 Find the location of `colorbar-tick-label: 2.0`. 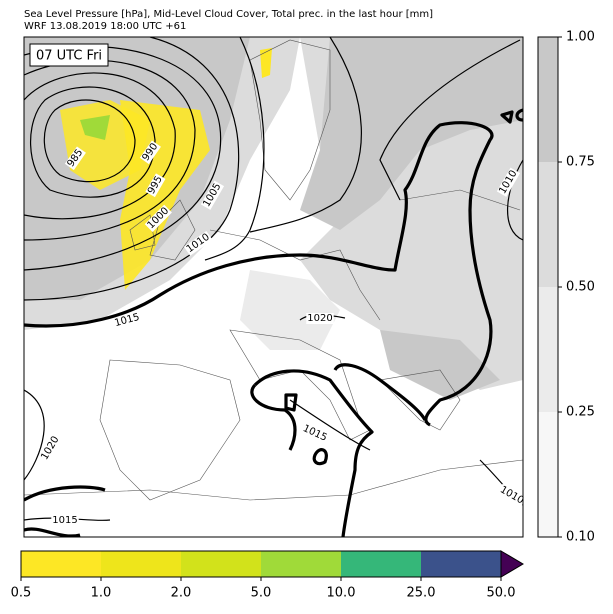

colorbar-tick-label: 2.0 is located at coordinates (181, 593).